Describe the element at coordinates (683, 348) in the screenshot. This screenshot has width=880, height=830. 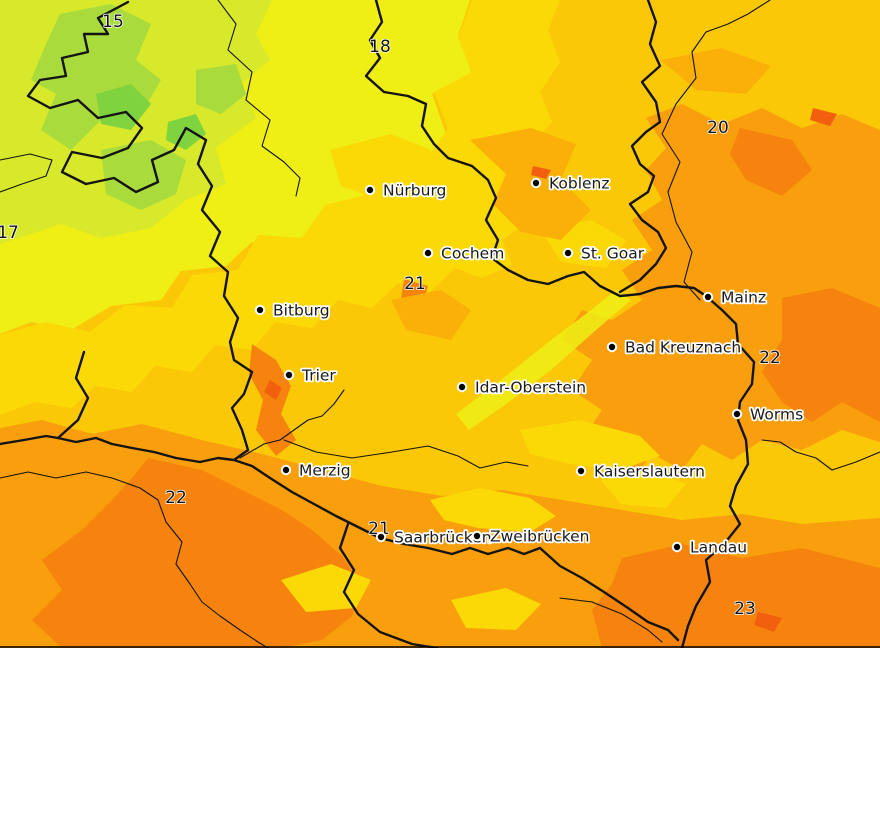
I see `city-label: Bad Kreuznach` at that location.